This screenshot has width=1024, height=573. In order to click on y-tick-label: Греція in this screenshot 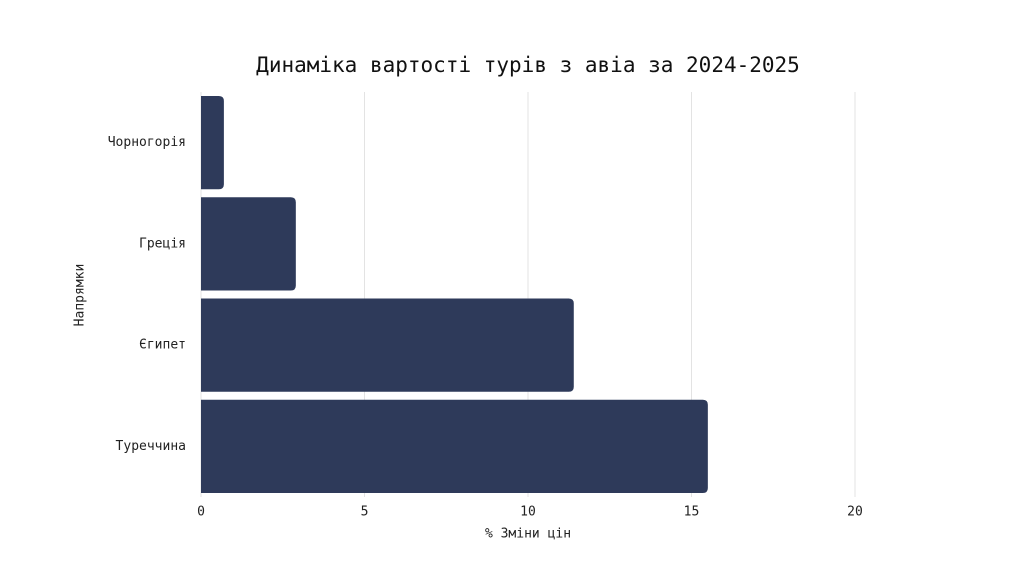, I will do `click(162, 243)`.